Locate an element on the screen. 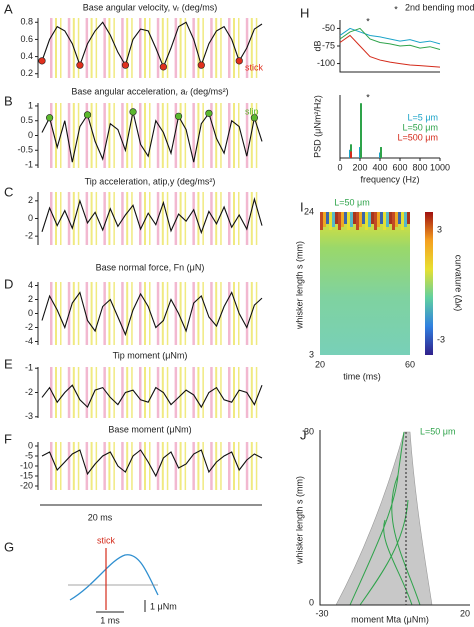 The height and width of the screenshot is (627, 474). y-axis-label: PSD (μNm²/Hz) is located at coordinates (317, 126).